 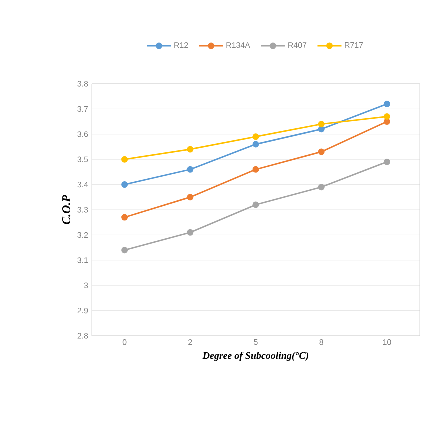 What do you see at coordinates (255, 357) in the screenshot?
I see `x-axis-title: Degree of Subcooling(°C)` at bounding box center [255, 357].